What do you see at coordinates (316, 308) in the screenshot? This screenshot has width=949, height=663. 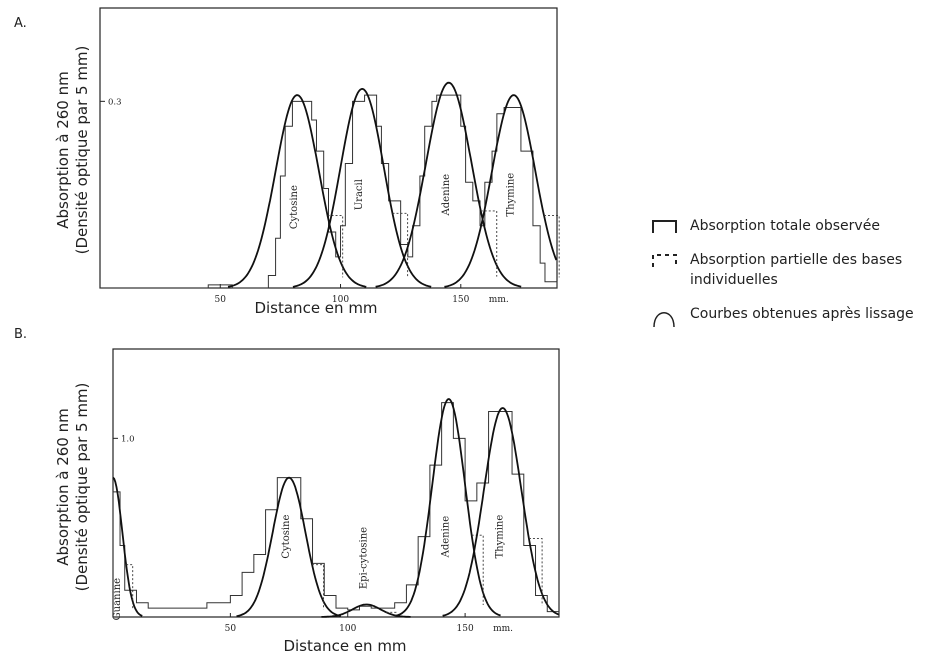 I see `panel-a-x-axis-label: Distance en mm` at bounding box center [316, 308].